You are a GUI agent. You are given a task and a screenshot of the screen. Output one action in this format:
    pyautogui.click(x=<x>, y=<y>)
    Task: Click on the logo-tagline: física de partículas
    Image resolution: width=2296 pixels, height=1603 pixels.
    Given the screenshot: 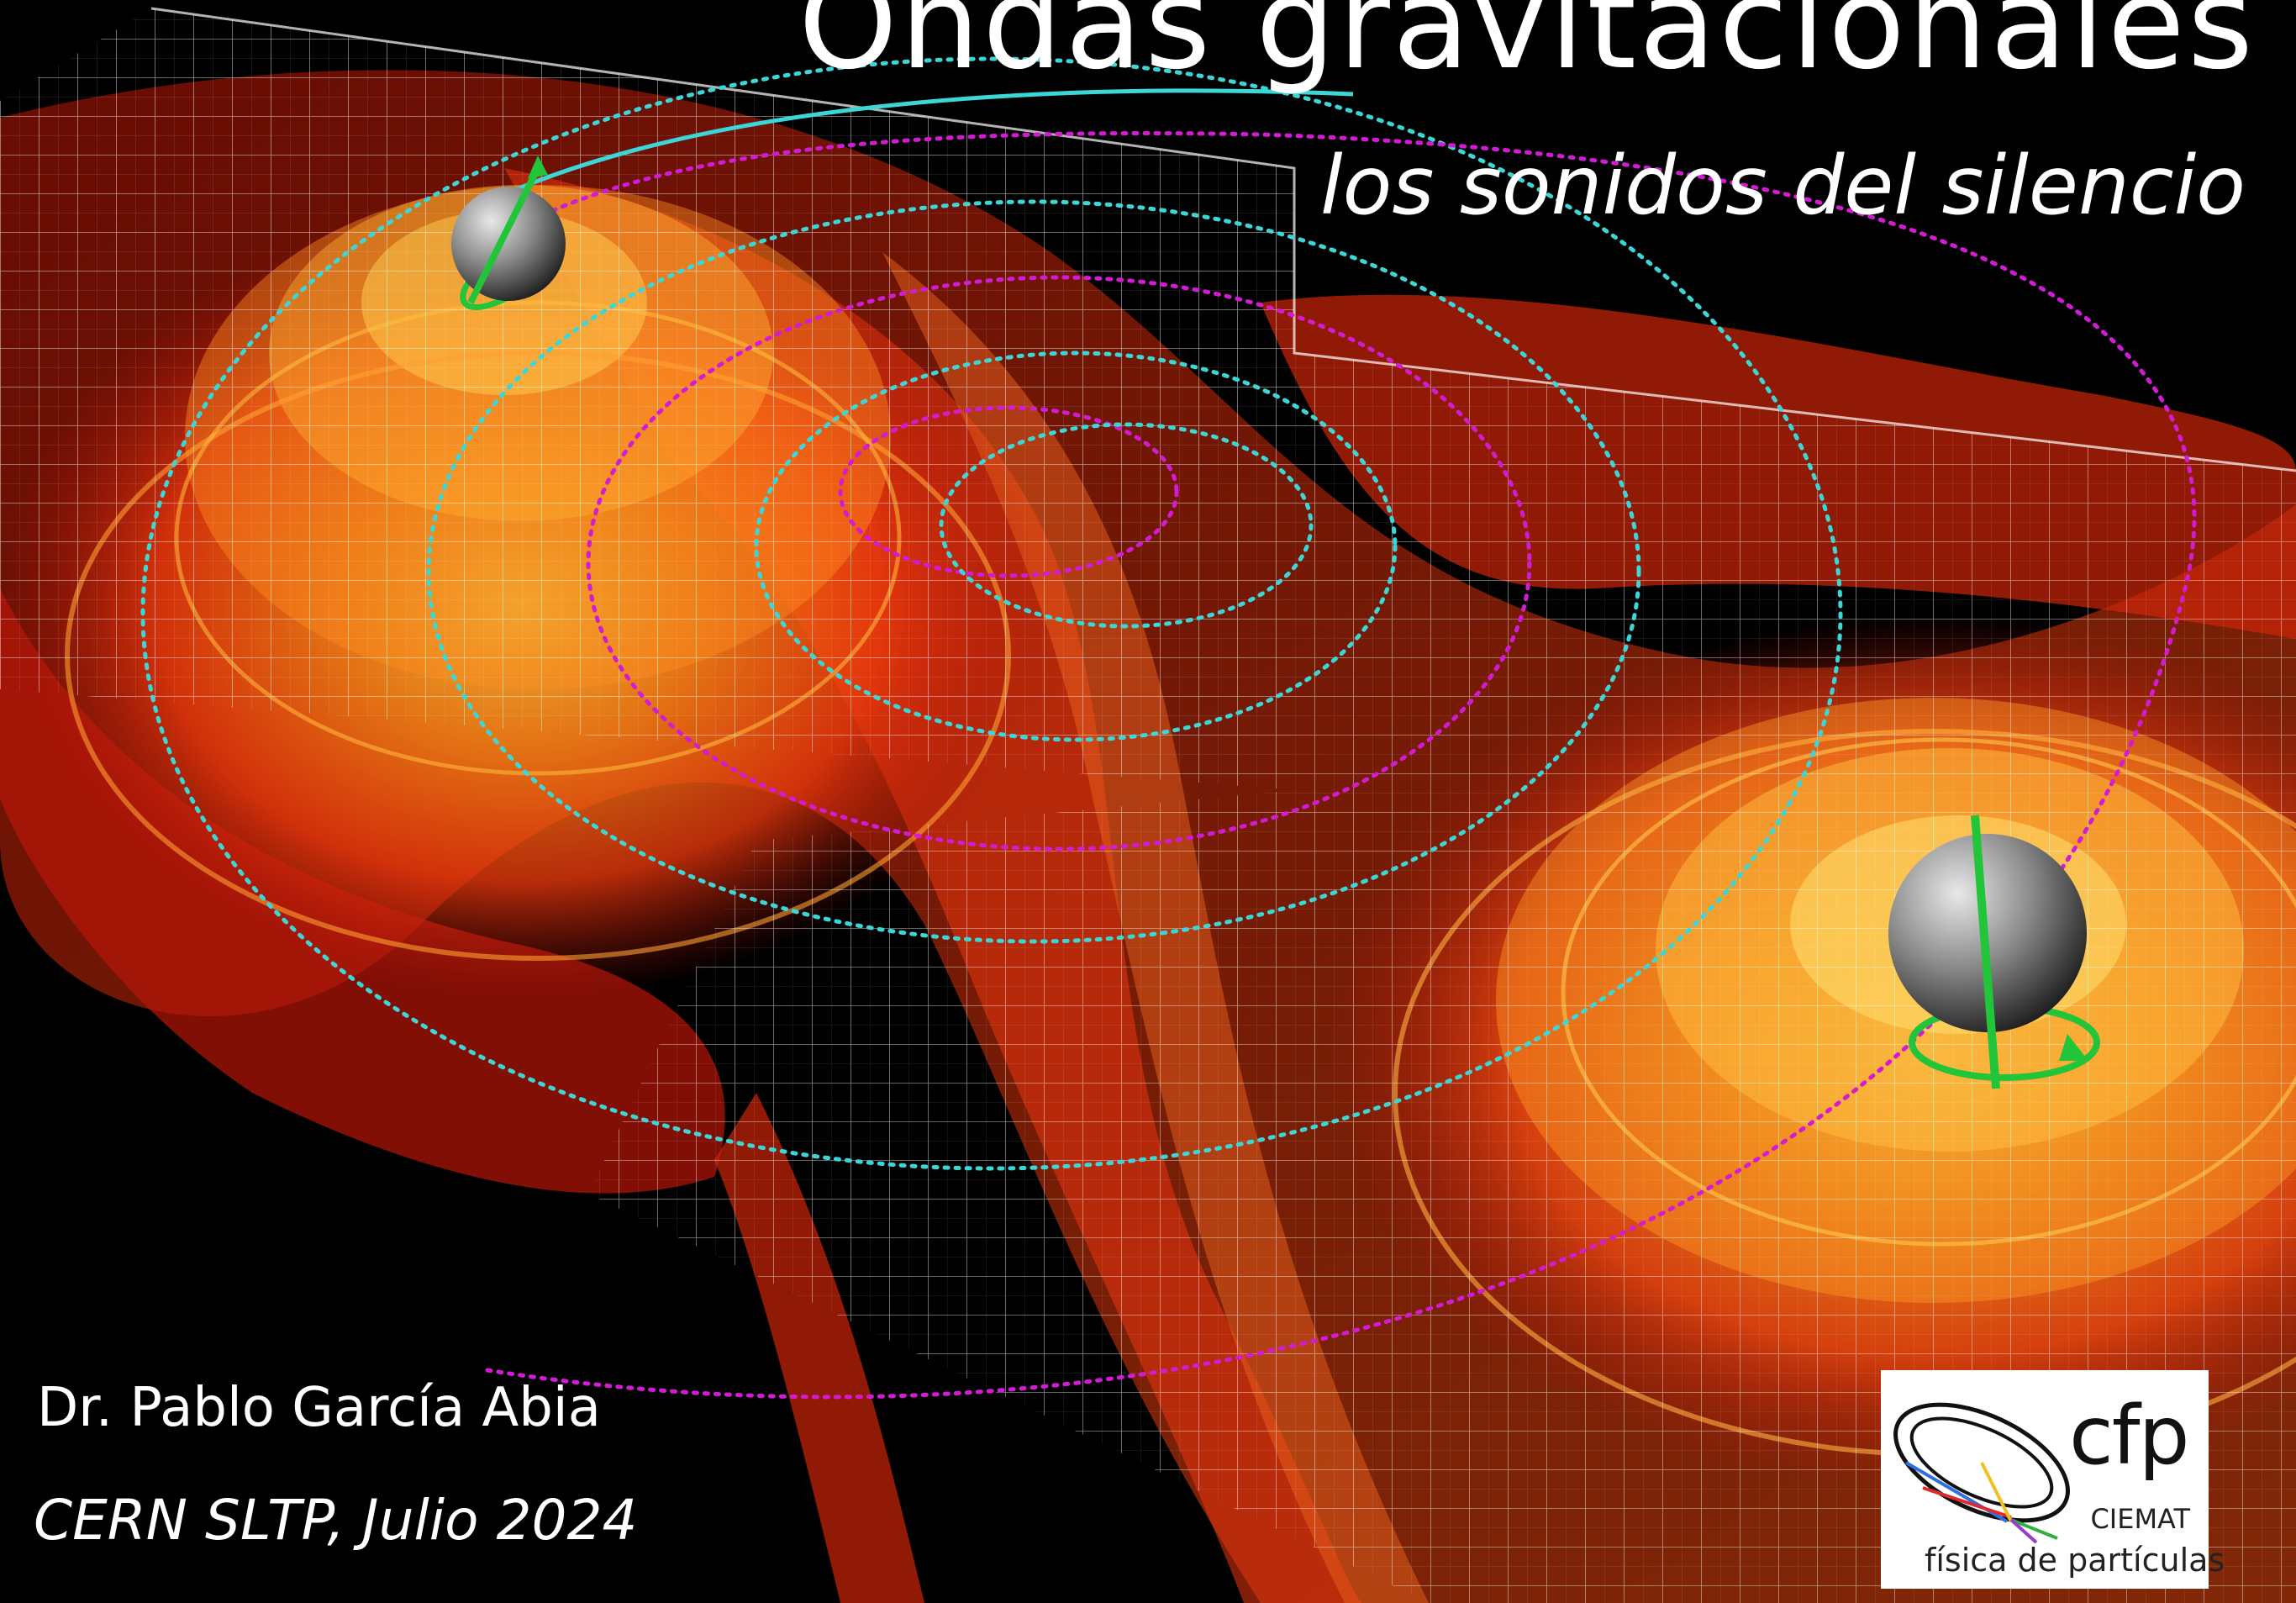 What is the action you would take?
    pyautogui.click(x=2075, y=1560)
    